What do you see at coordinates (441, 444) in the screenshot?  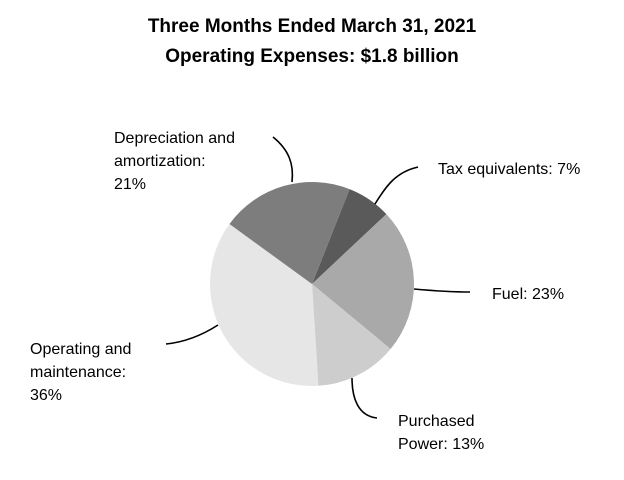 I see `slice-label-line: Power: 13%` at bounding box center [441, 444].